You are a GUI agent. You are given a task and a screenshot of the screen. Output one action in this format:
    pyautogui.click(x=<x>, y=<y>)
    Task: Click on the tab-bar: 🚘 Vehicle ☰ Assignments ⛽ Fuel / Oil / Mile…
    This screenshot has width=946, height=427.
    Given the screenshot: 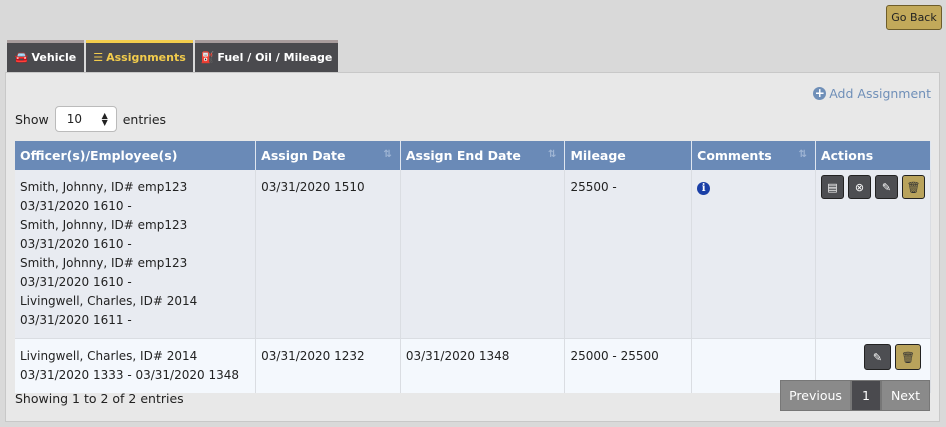 What is the action you would take?
    pyautogui.click(x=172, y=56)
    